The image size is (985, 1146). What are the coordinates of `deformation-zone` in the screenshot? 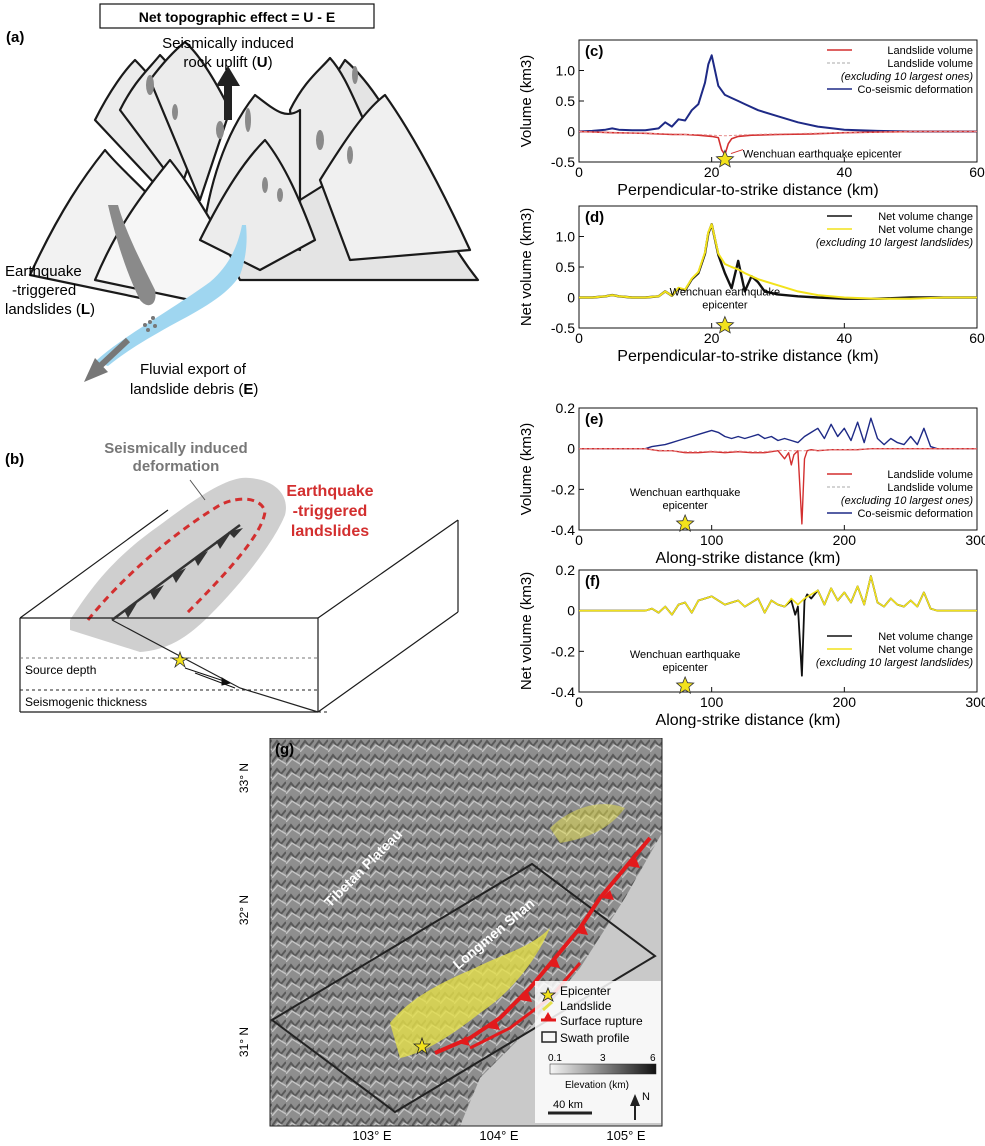 It's located at (178, 564).